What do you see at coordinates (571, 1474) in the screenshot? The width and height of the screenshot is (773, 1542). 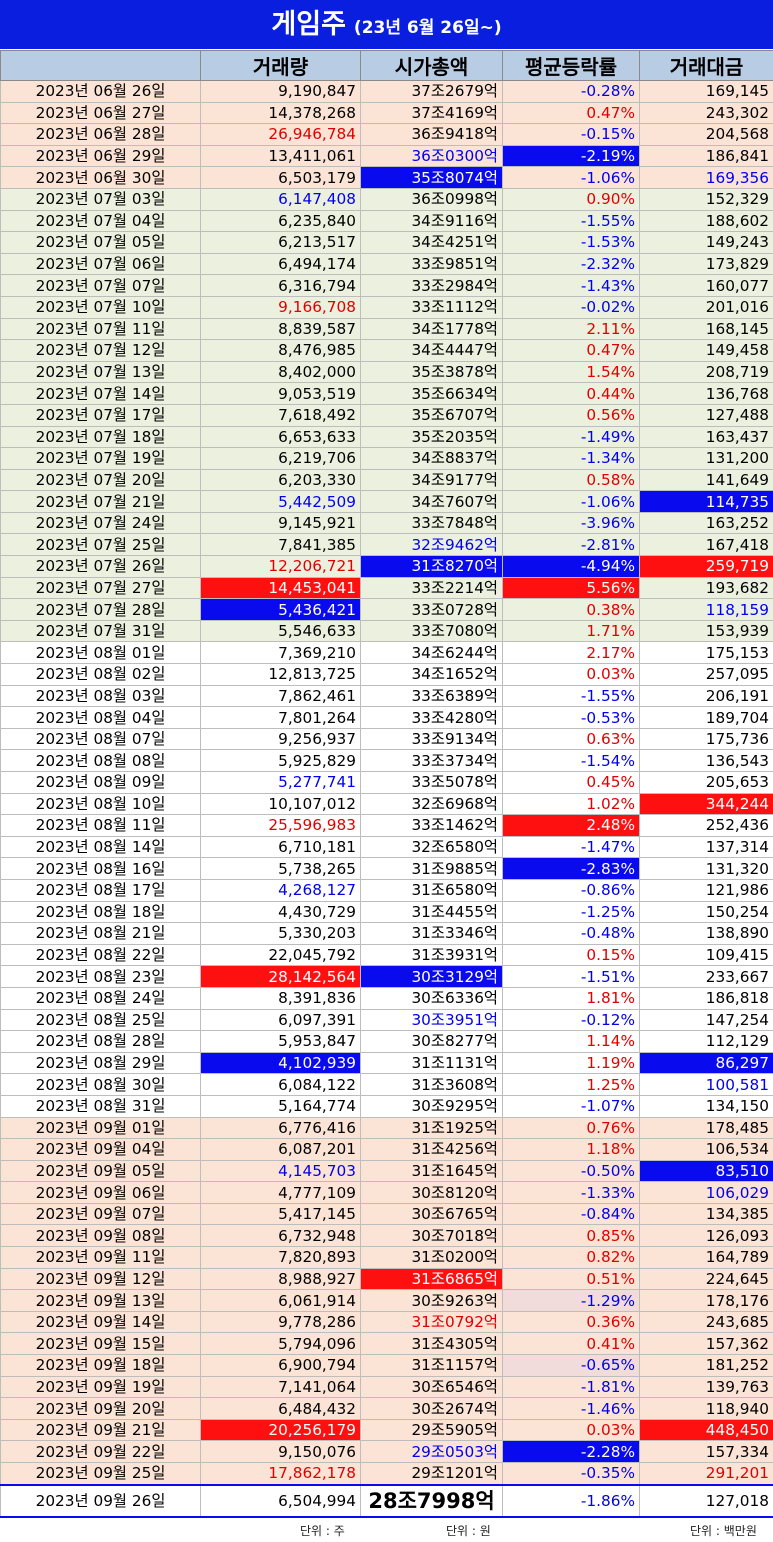 I see `avg-change-cell: -0.35%` at bounding box center [571, 1474].